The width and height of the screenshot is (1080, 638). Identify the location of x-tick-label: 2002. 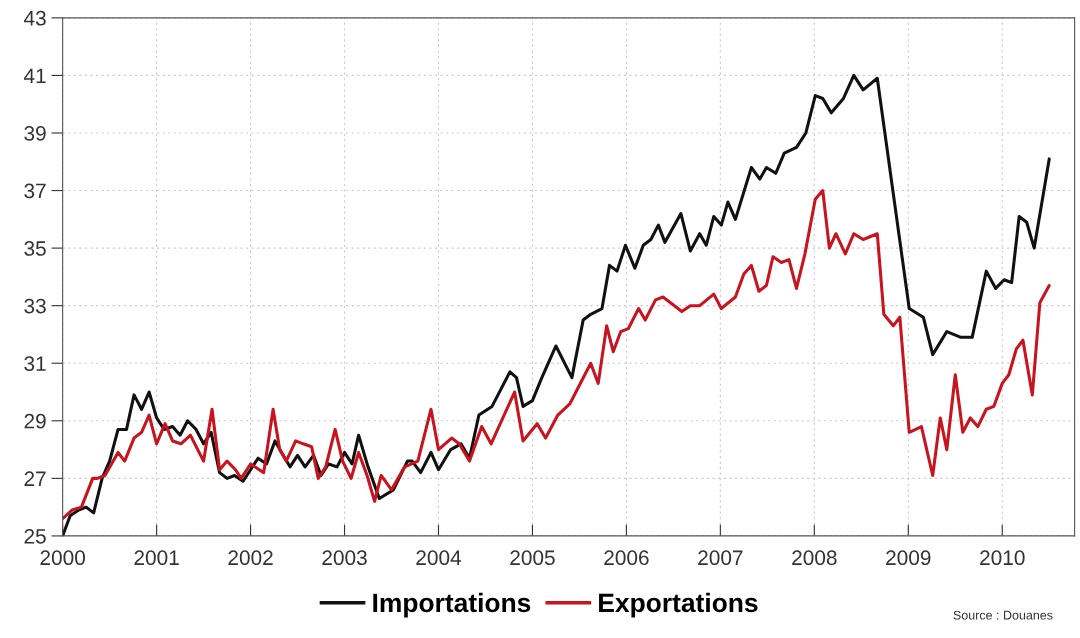
(250, 558).